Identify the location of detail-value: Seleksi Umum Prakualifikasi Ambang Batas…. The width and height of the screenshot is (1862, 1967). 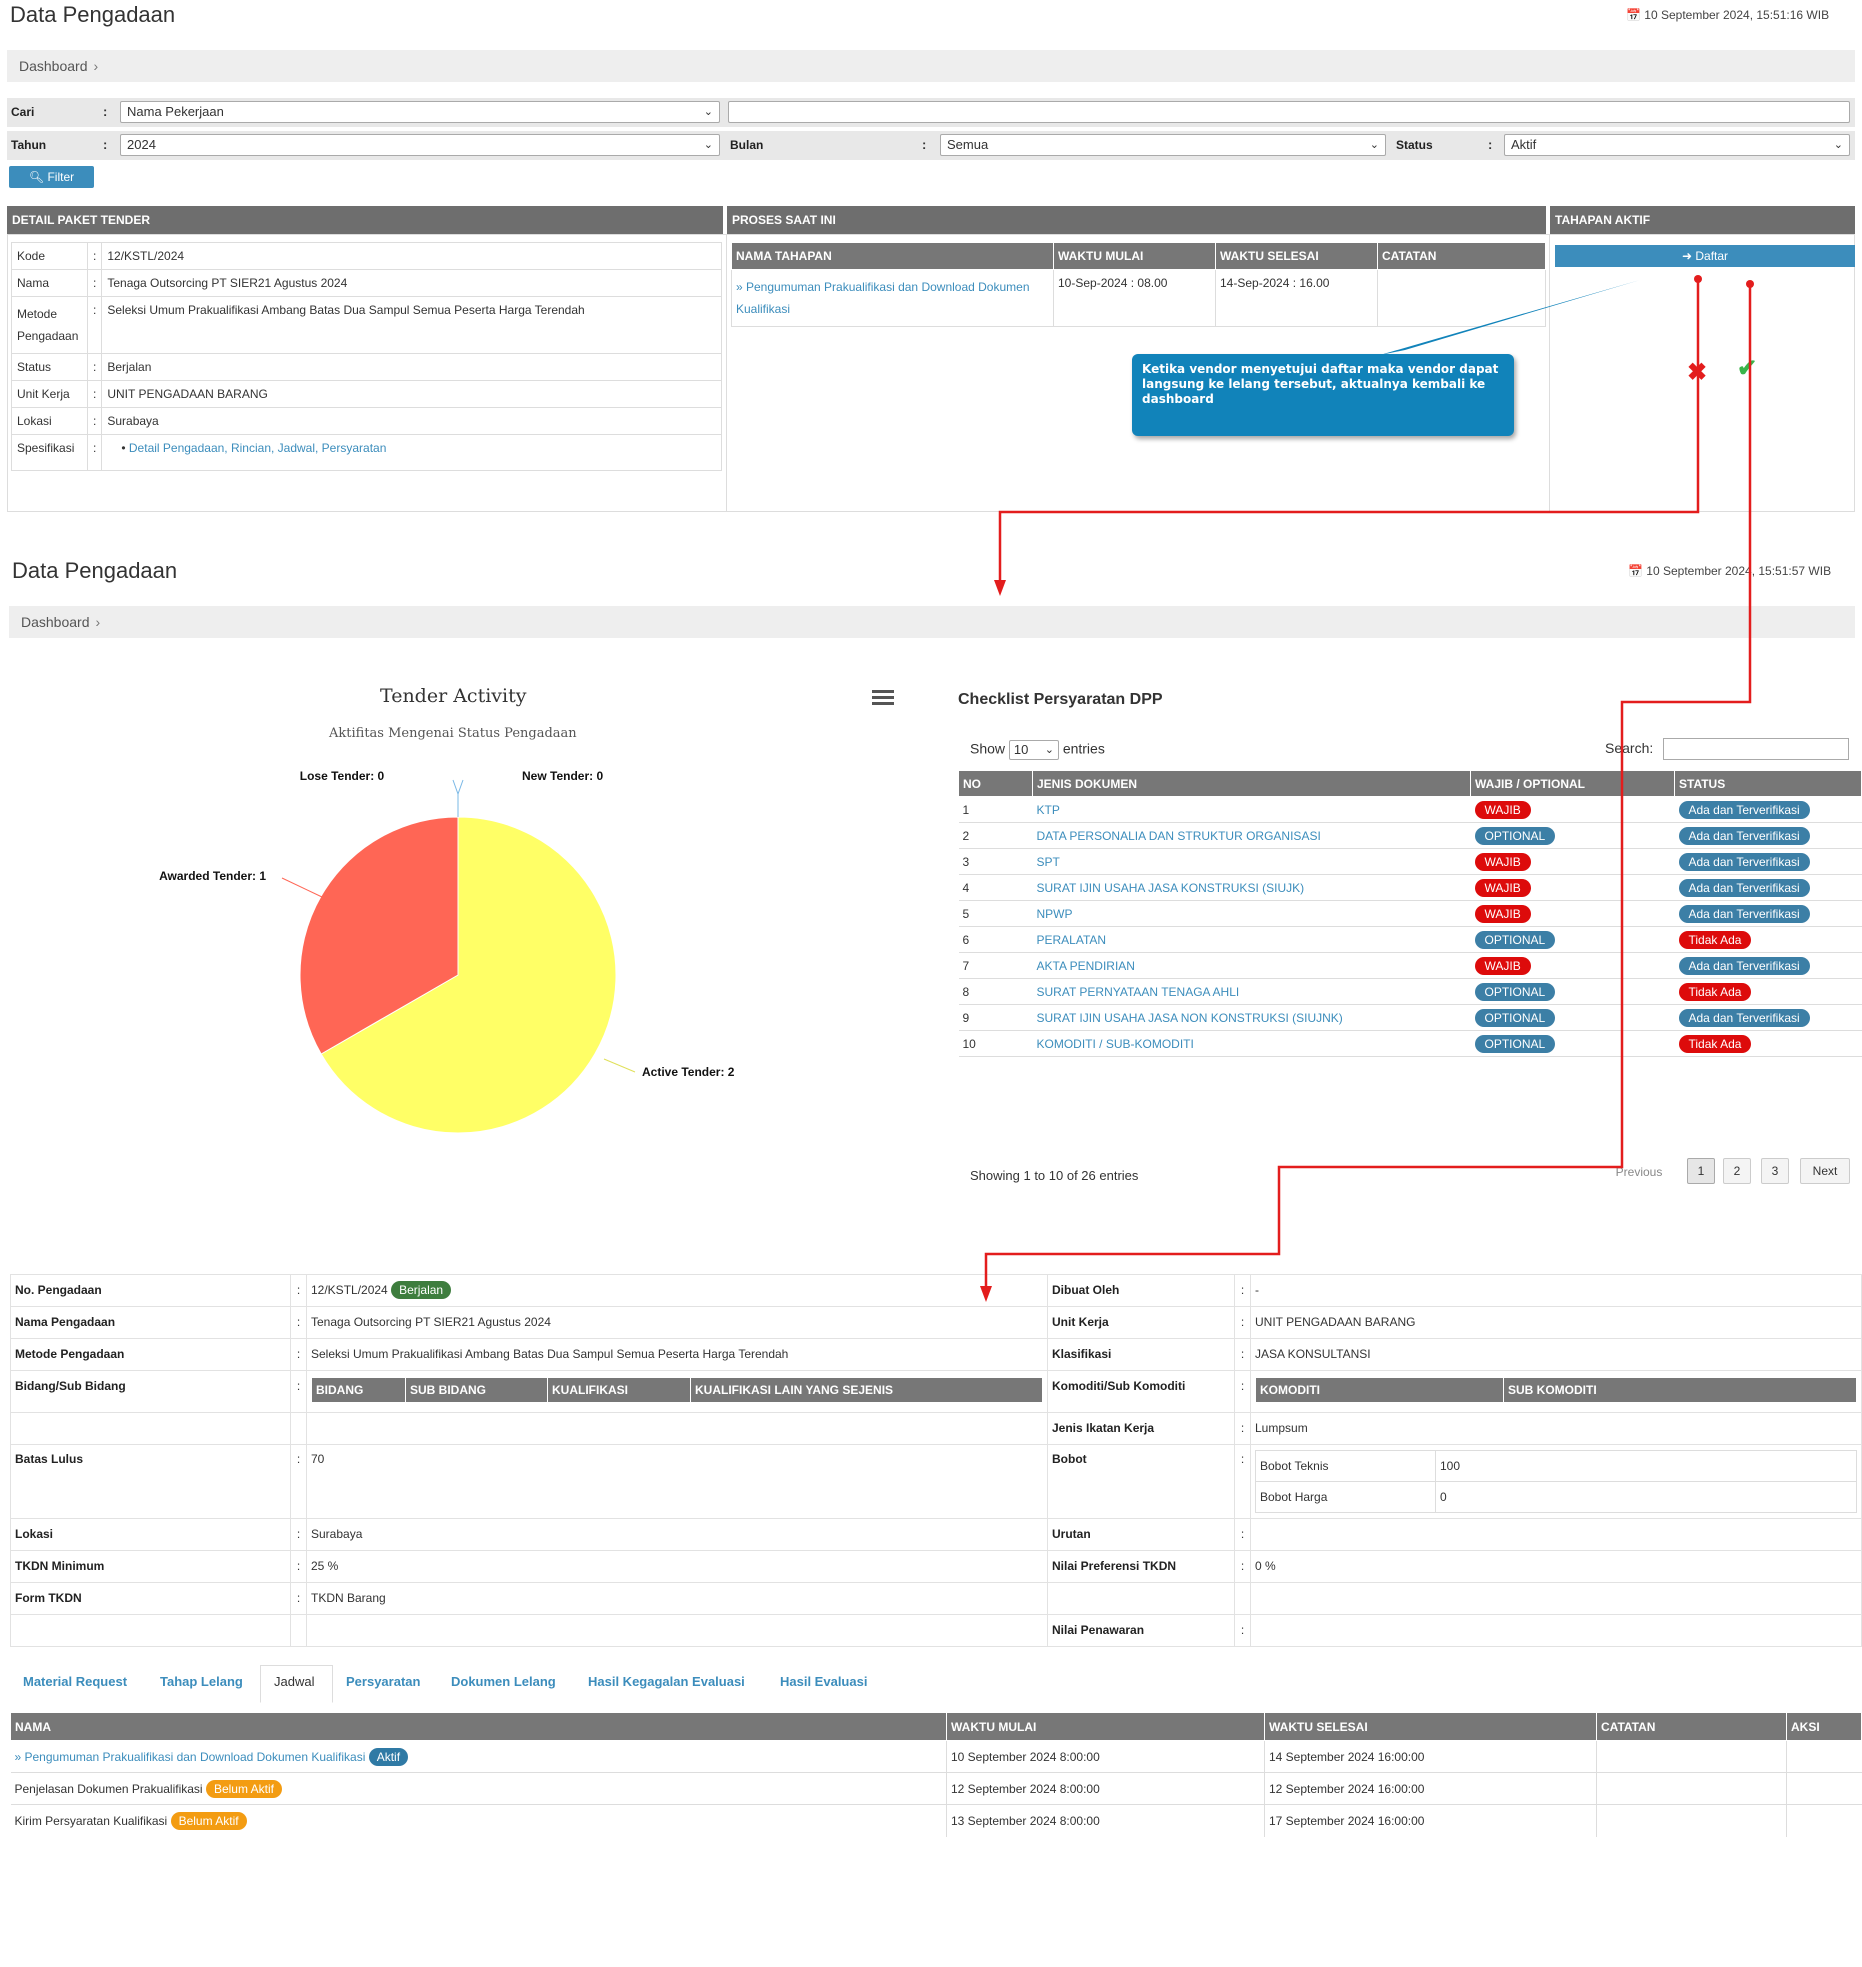
(411, 325).